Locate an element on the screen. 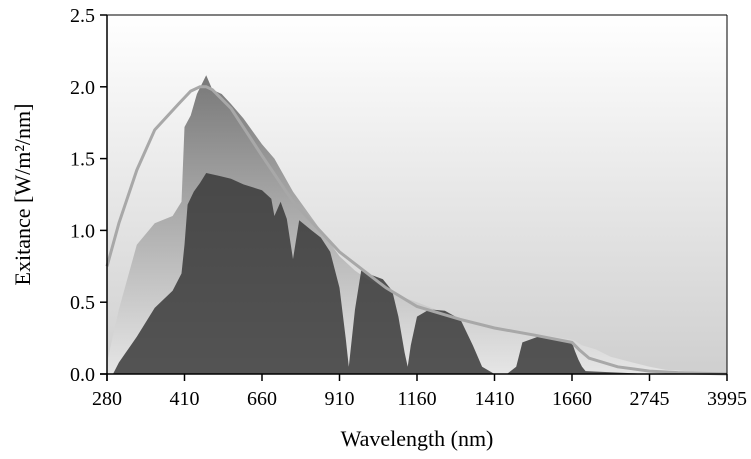 The height and width of the screenshot is (459, 751). y-axis-title: Exitance [W/m²/nm] is located at coordinates (22, 195).